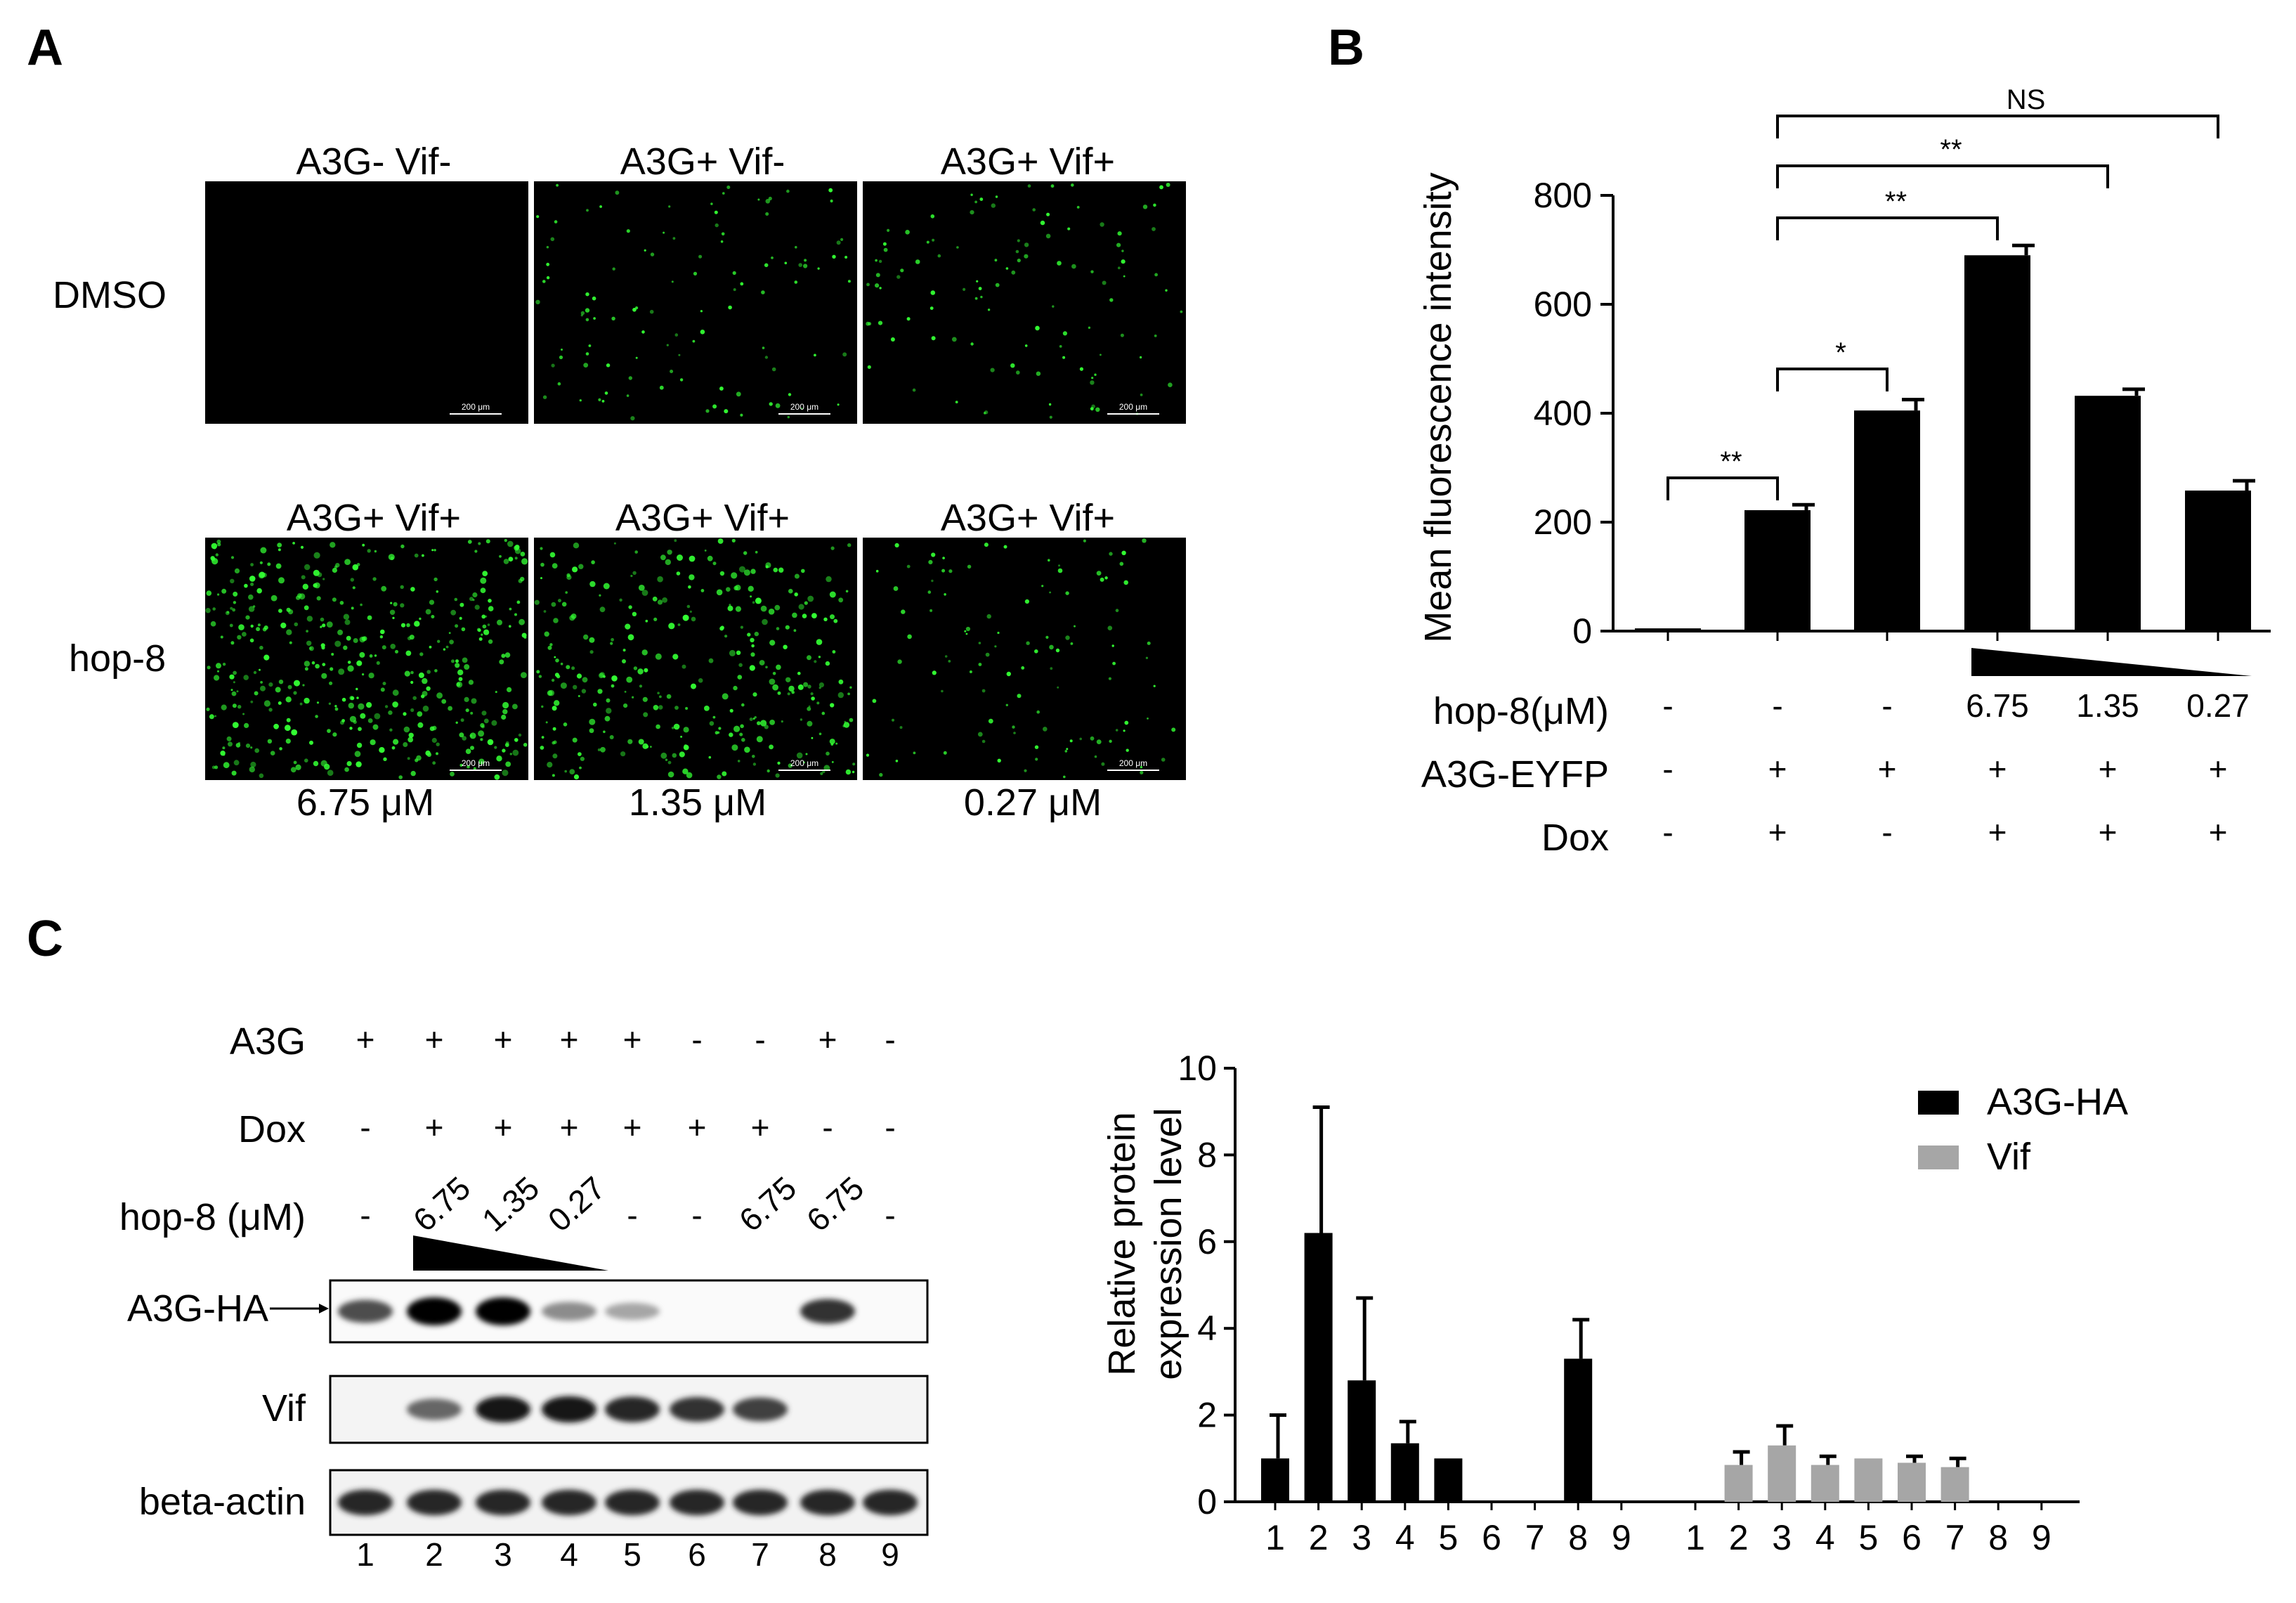 Image resolution: width=2296 pixels, height=1603 pixels. What do you see at coordinates (1896, 201) in the screenshot?
I see `significance-label: **` at bounding box center [1896, 201].